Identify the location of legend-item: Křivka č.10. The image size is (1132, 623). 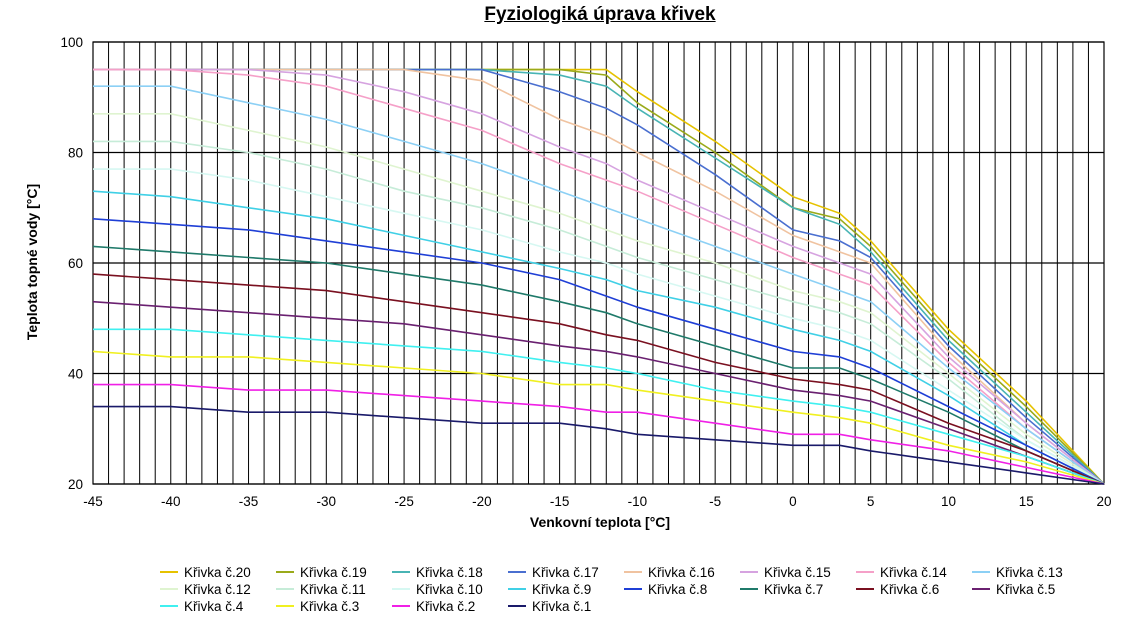
(450, 589).